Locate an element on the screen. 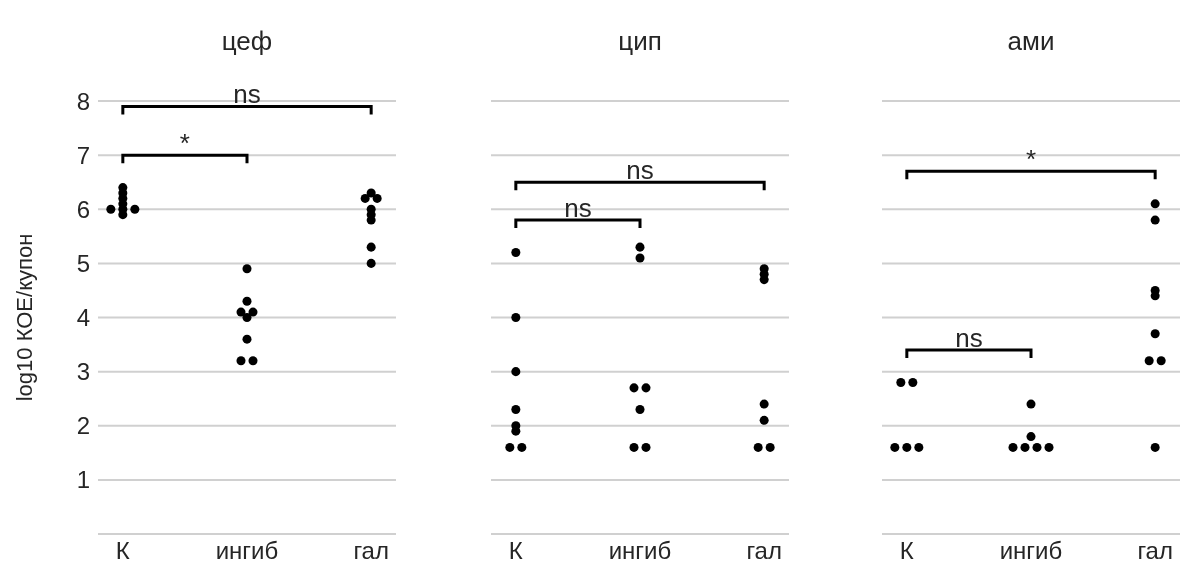  y-tick-label: 5 is located at coordinates (83, 263).